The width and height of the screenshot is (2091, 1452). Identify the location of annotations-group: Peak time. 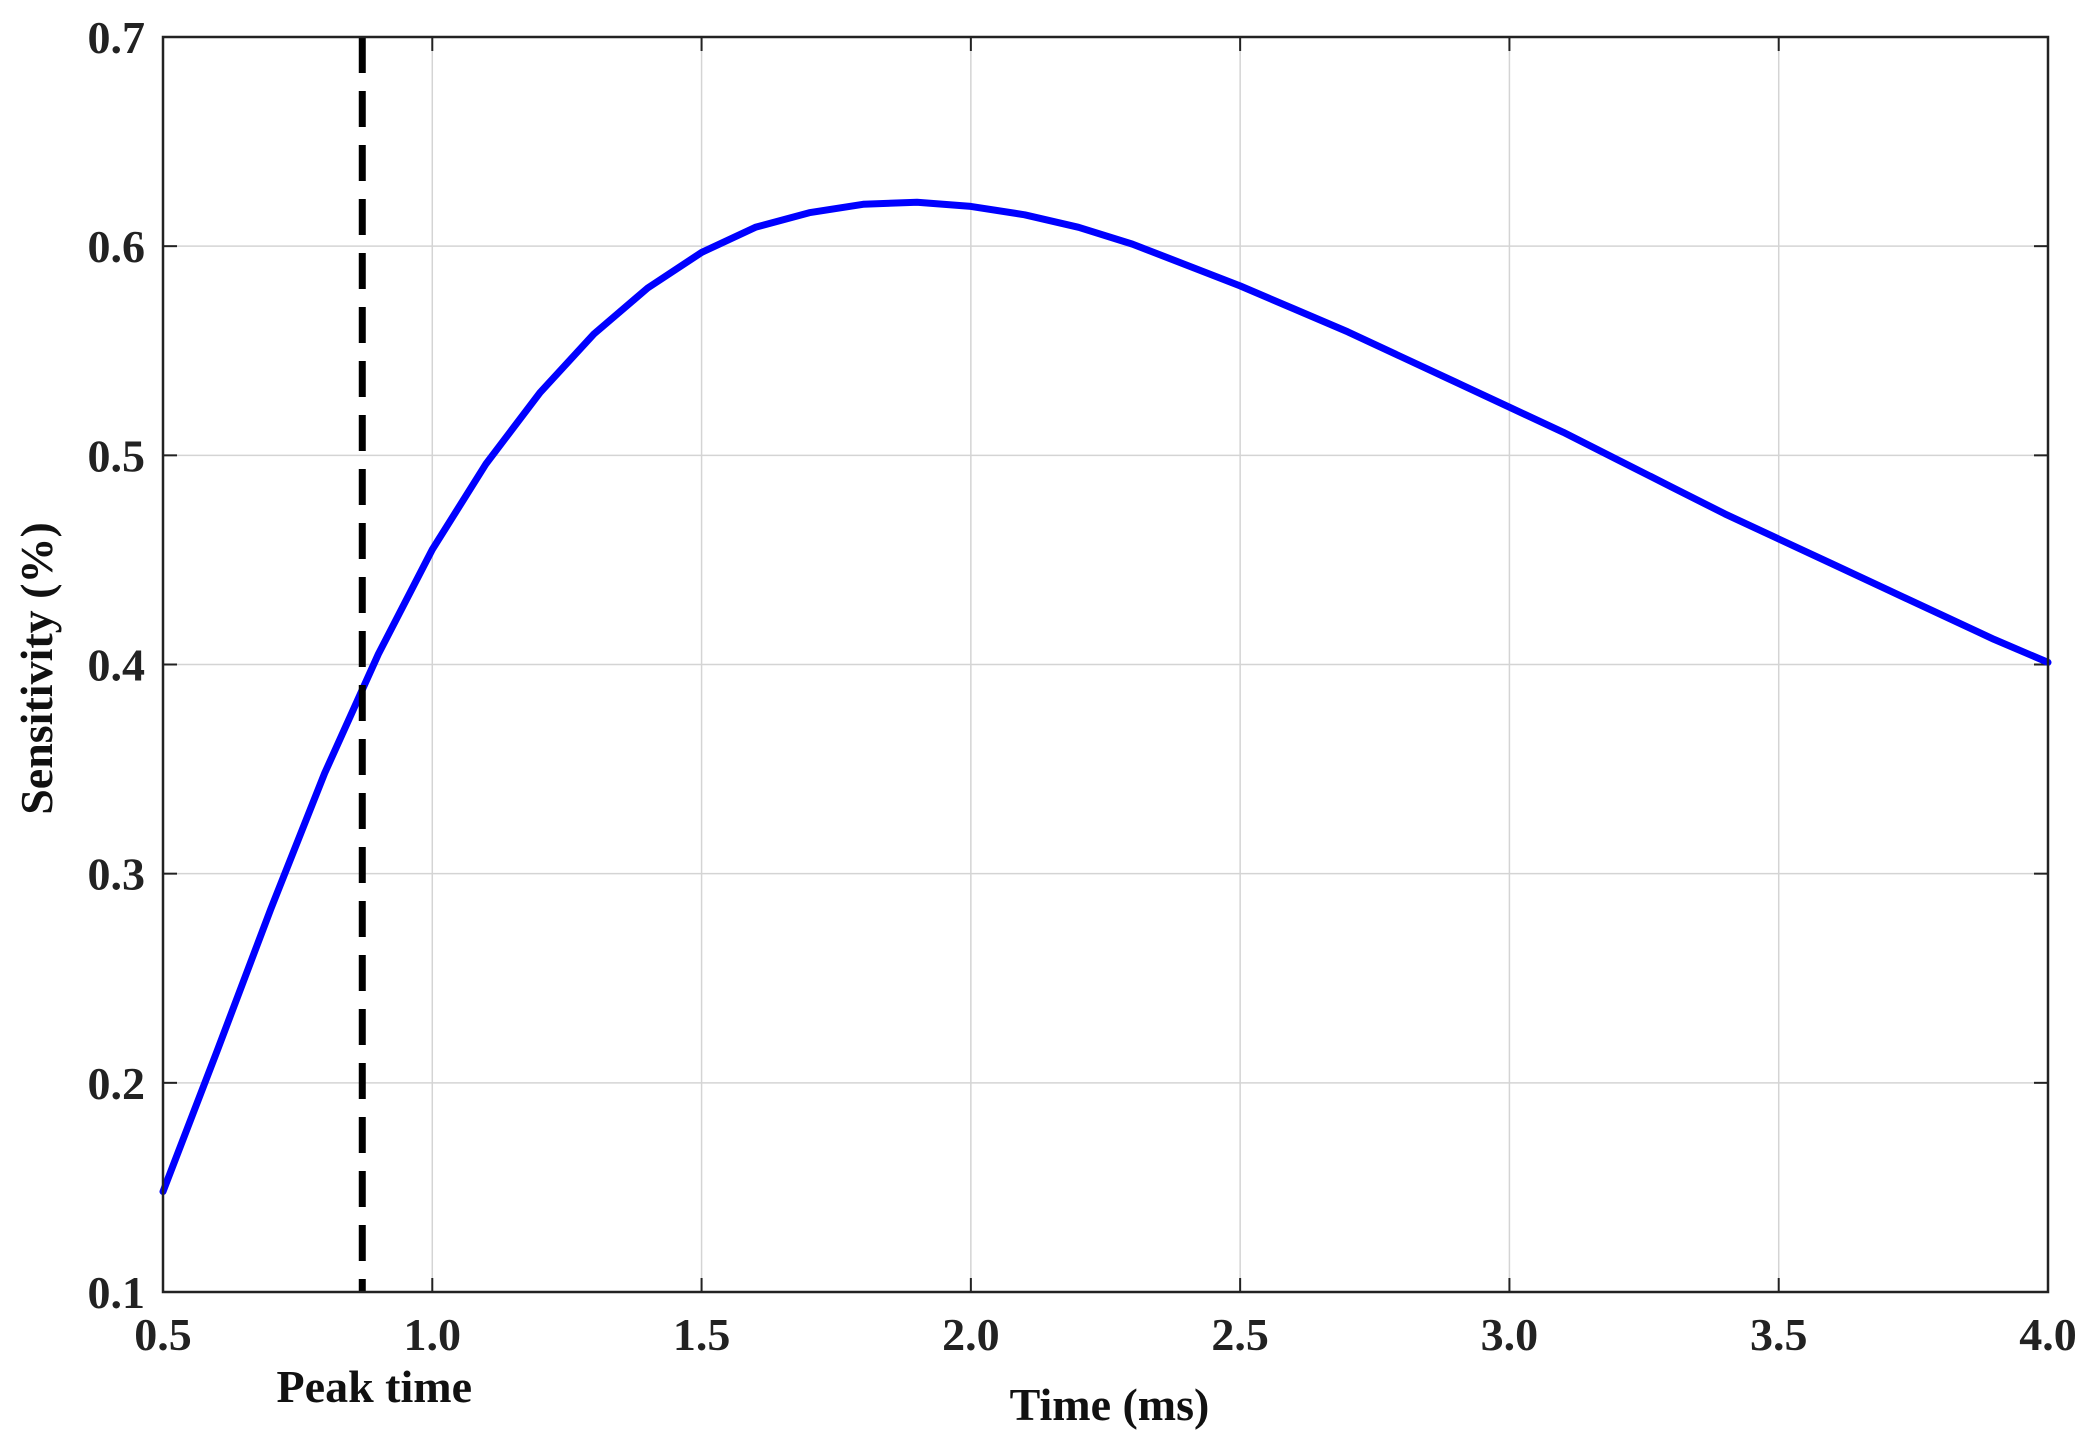
(374, 724).